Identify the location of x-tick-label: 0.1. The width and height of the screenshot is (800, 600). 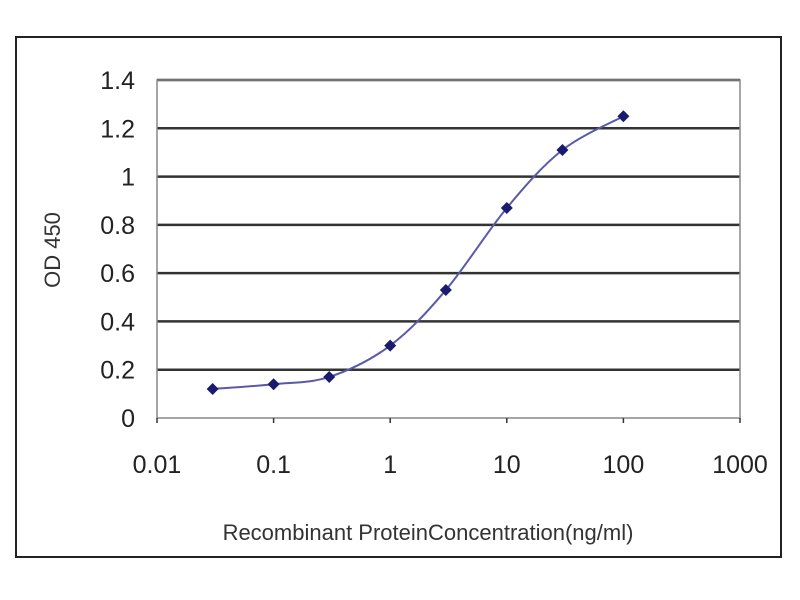
(273, 465).